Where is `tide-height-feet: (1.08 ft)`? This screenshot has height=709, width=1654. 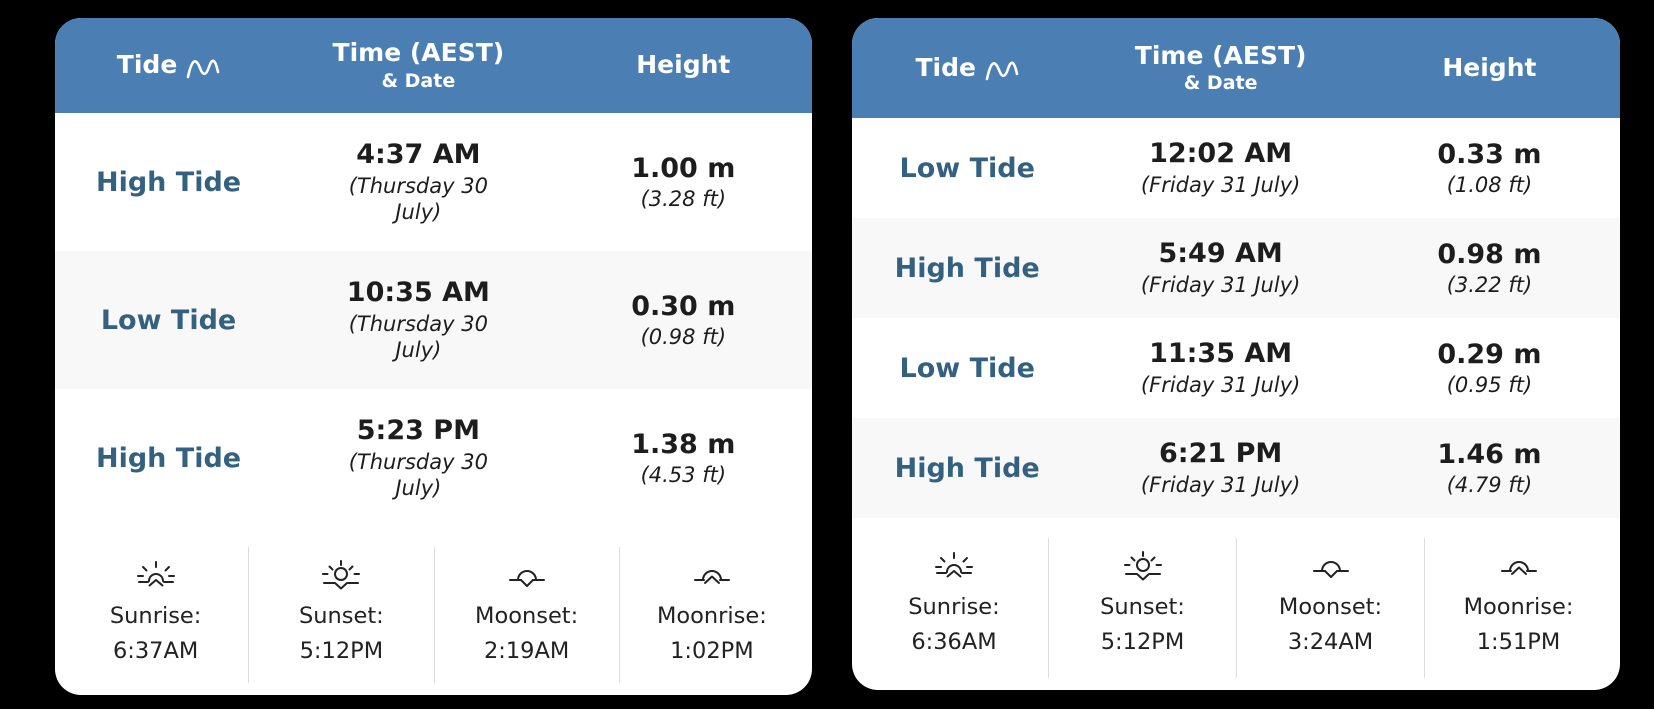 tide-height-feet: (1.08 ft) is located at coordinates (1489, 185).